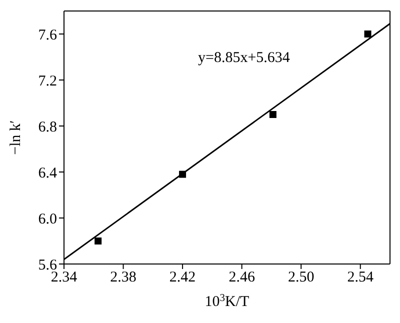  I want to click on annotation: y=8.85x+5.634, so click(244, 58).